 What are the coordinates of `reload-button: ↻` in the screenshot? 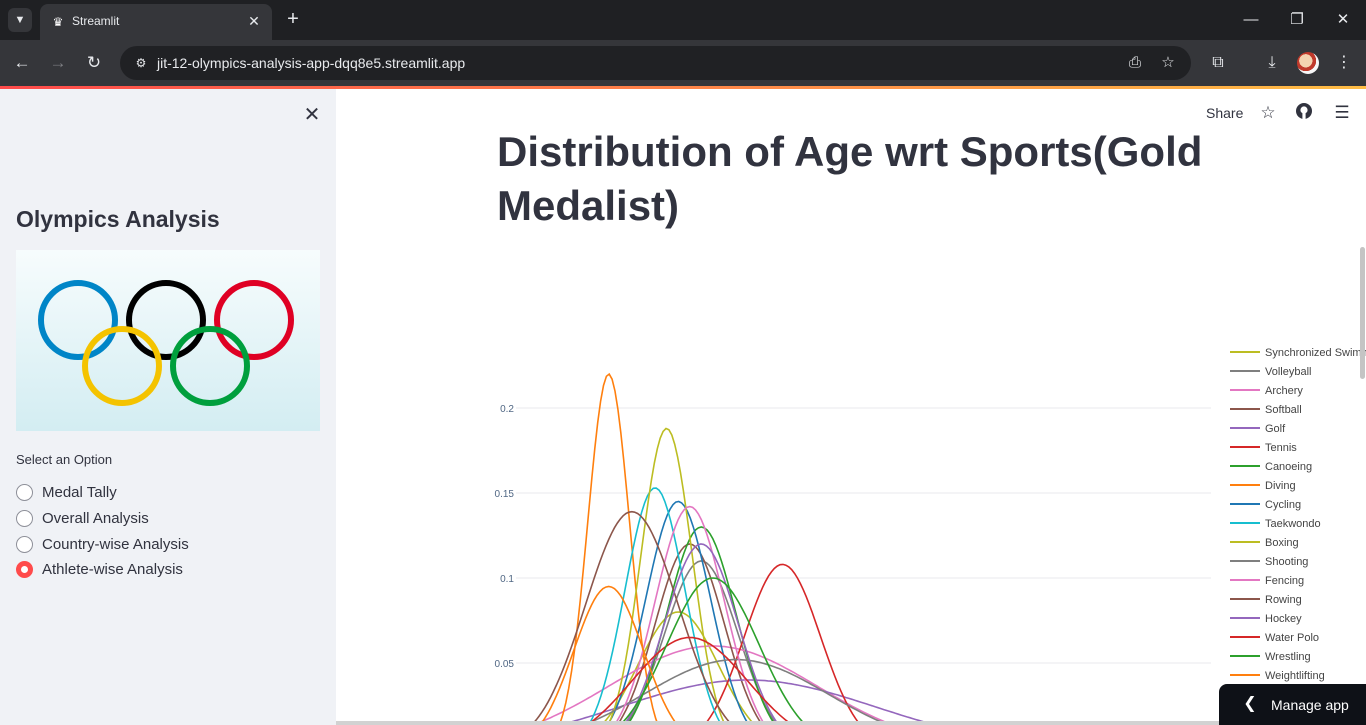 It's located at (94, 62).